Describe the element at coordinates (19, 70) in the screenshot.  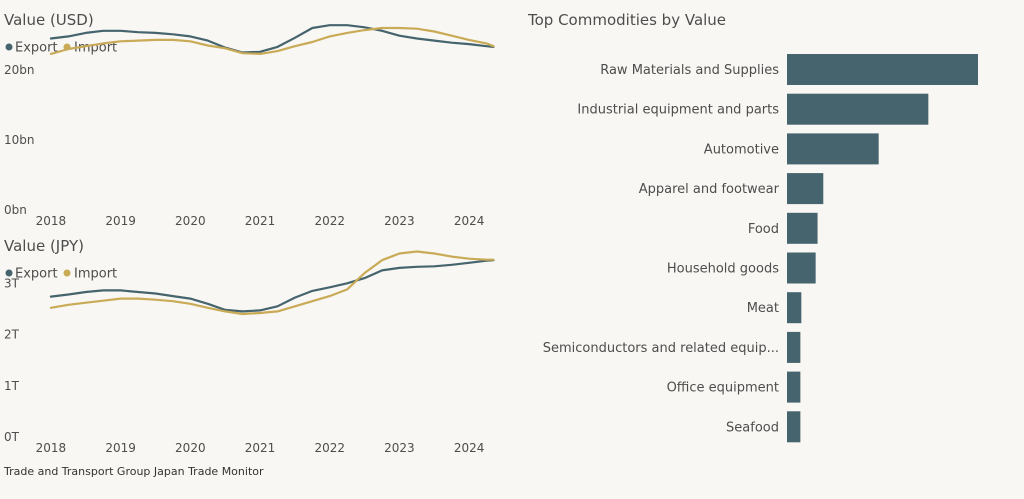
I see `usd-y-tick-label: 20bn` at that location.